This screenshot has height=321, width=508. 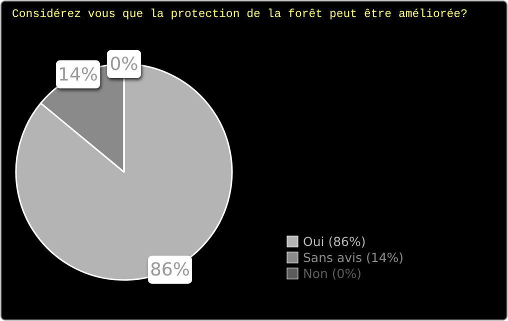 What do you see at coordinates (332, 273) in the screenshot?
I see `legend-label: Non (0%)` at bounding box center [332, 273].